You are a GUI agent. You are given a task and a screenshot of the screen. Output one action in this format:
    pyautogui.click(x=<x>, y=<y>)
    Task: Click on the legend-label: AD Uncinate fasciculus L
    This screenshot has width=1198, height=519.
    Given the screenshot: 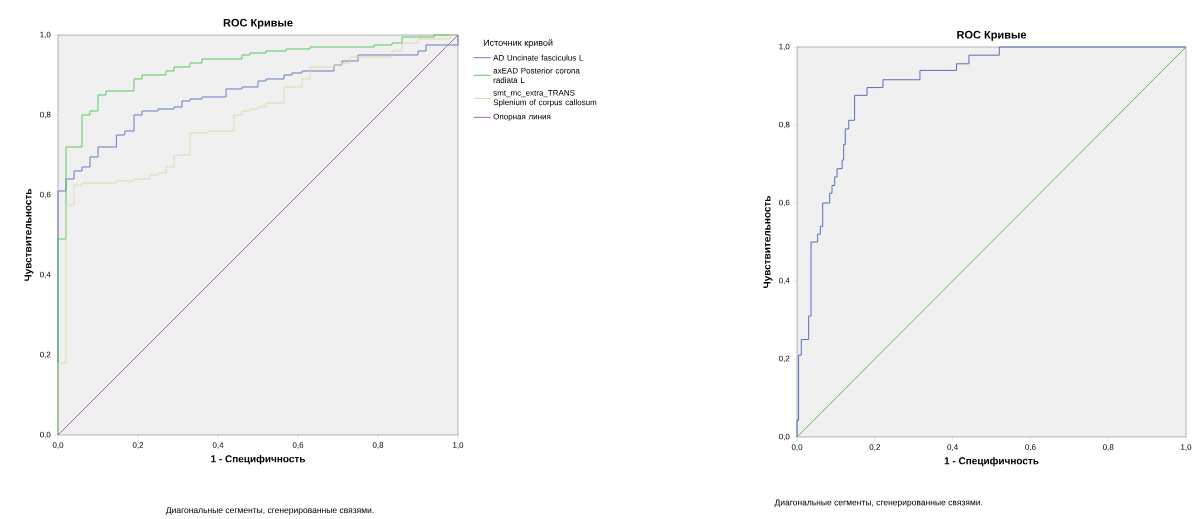 What is the action you would take?
    pyautogui.click(x=538, y=57)
    